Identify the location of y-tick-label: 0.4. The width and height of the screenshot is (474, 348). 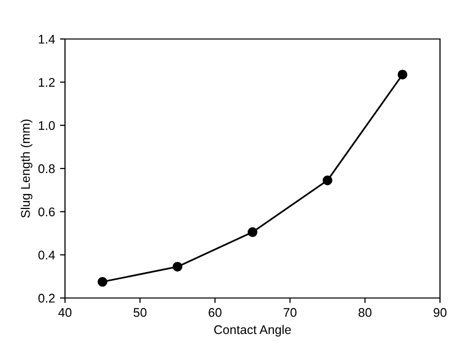
(46, 255).